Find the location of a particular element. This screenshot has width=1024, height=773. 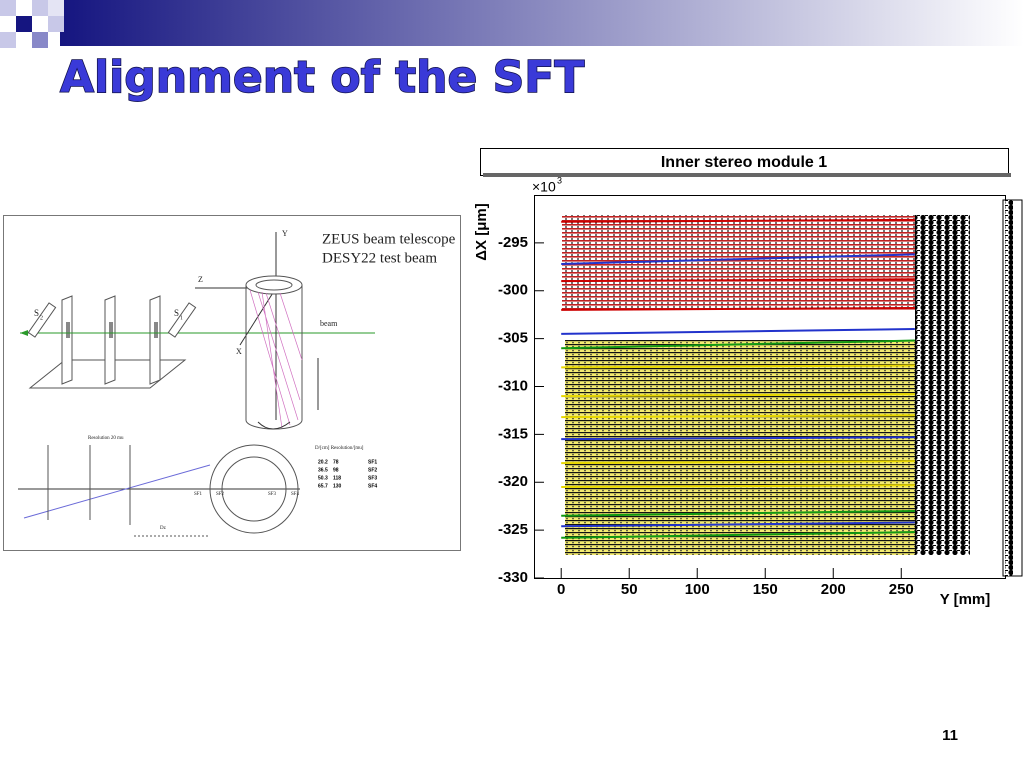

y-axis-label: ΔX [μm] is located at coordinates (481, 231).